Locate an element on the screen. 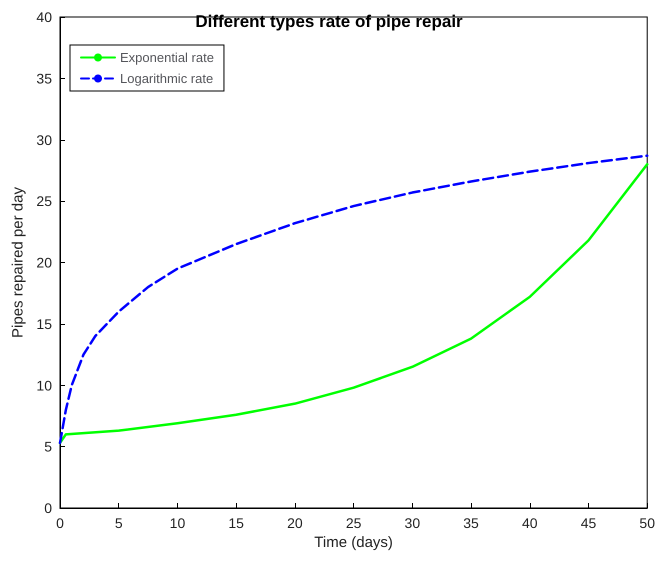 The width and height of the screenshot is (658, 561). legend-label: Exponential rate is located at coordinates (167, 57).